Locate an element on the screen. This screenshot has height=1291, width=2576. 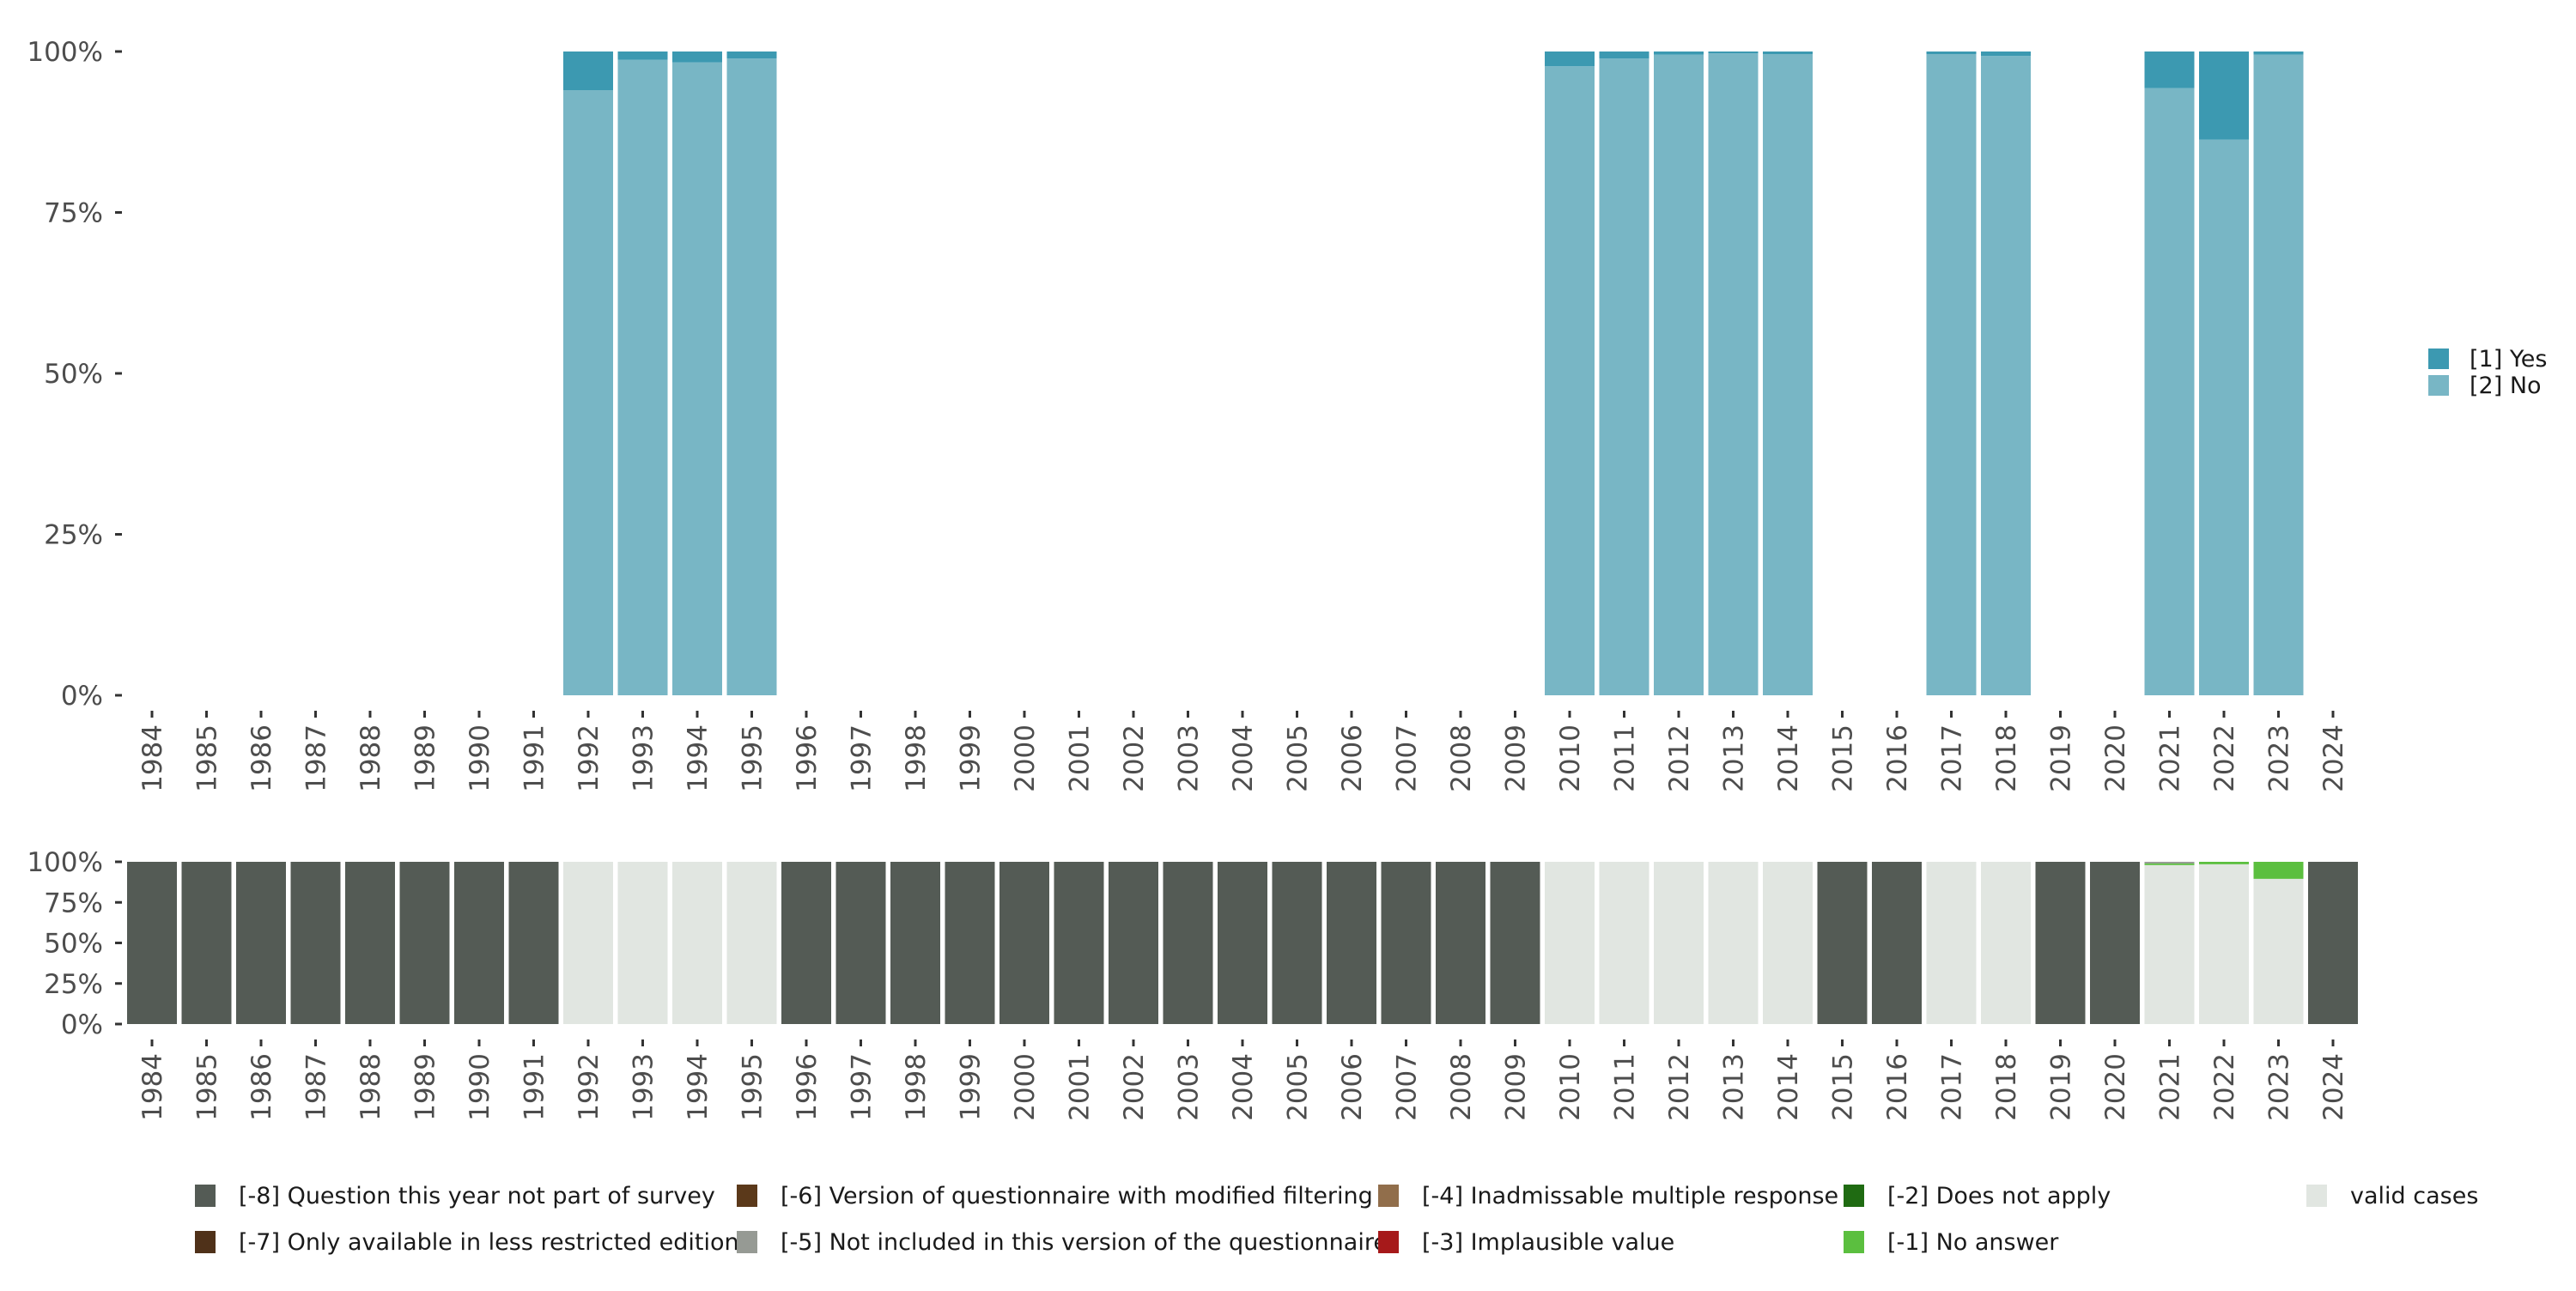
bar-1993--2-no is located at coordinates (642, 377).